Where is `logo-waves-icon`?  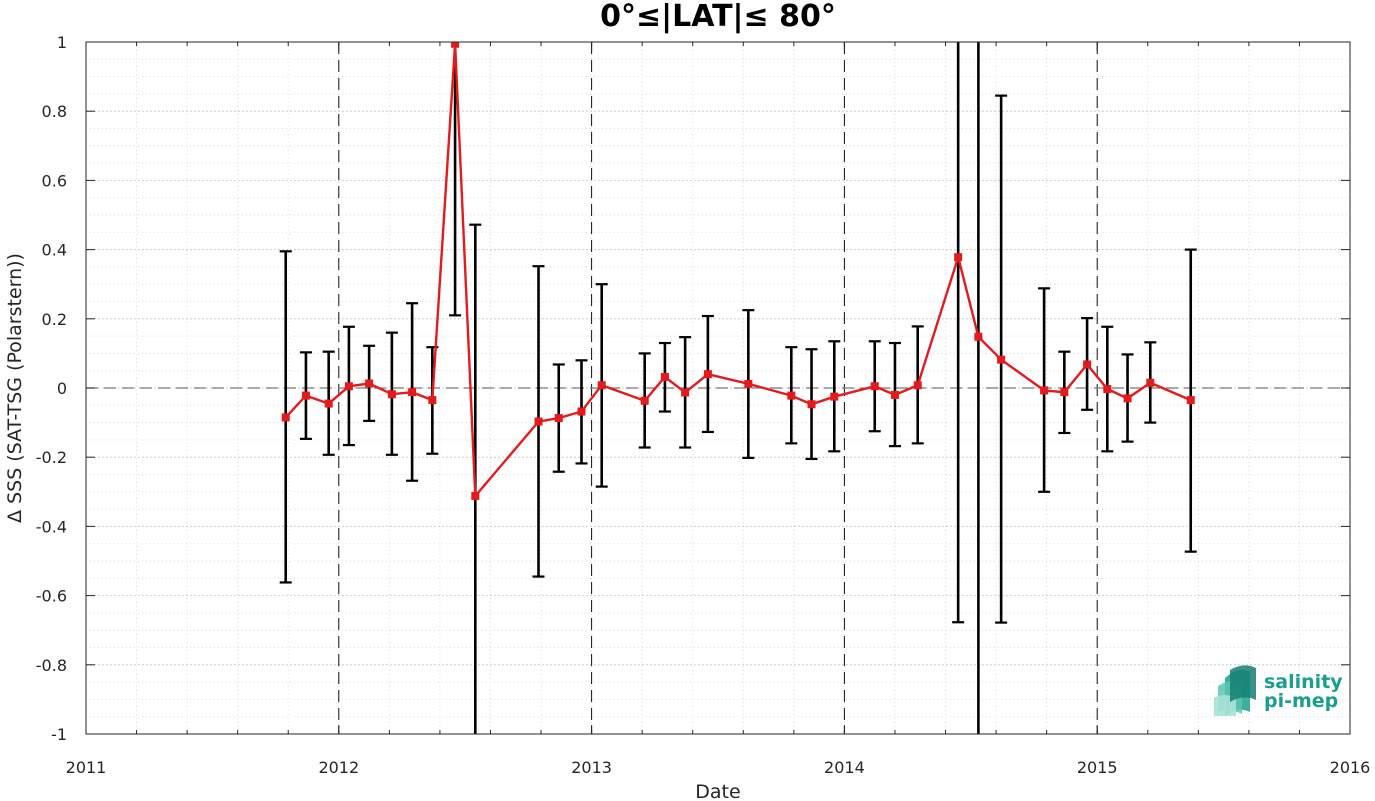 logo-waves-icon is located at coordinates (1235, 690).